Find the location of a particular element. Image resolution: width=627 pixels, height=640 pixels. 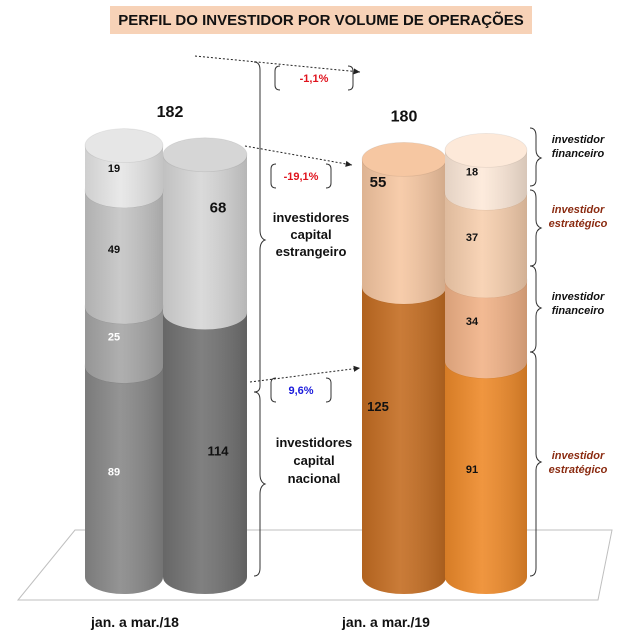

back-cylinder-nacional-0-shade is located at coordinates (205, 453).